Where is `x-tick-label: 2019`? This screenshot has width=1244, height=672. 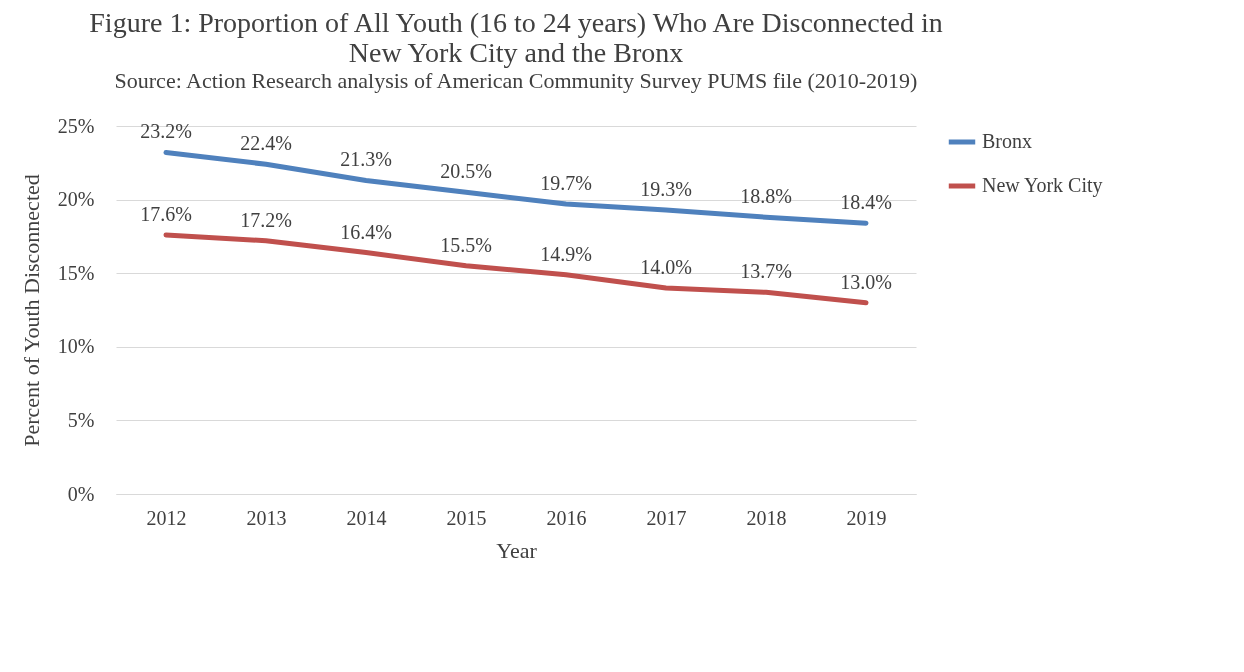
x-tick-label: 2019 is located at coordinates (866, 517).